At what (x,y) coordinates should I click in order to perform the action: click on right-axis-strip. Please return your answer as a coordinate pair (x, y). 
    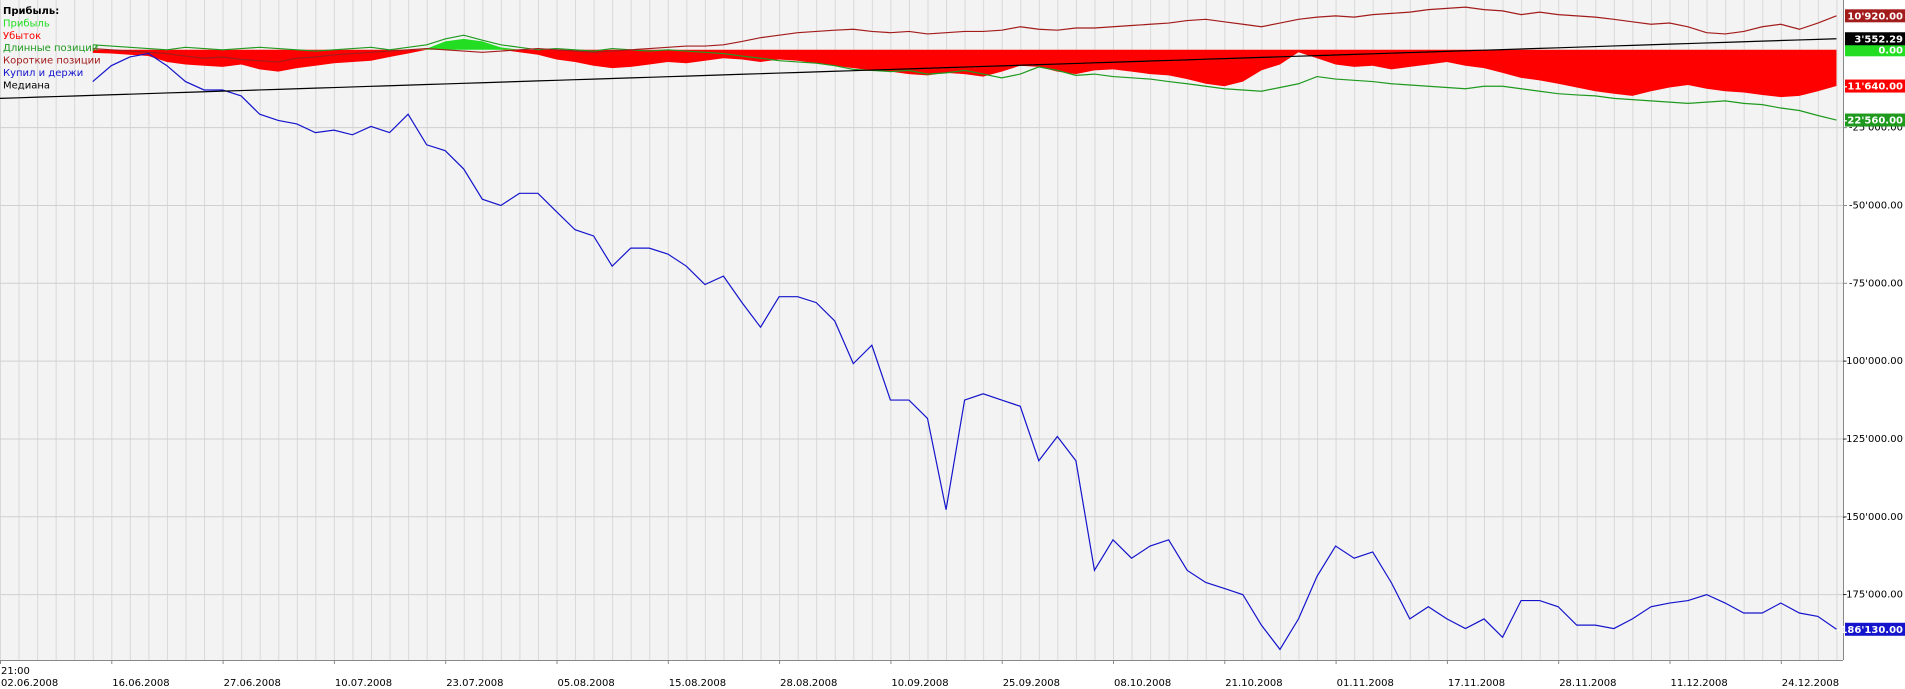
    Looking at the image, I should click on (1874, 344).